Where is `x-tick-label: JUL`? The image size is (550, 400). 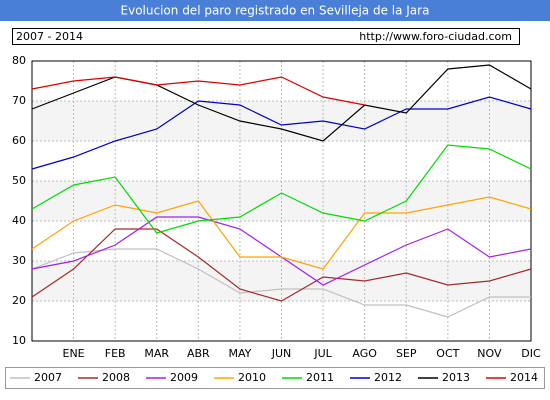 x-tick-label: JUL is located at coordinates (322, 353).